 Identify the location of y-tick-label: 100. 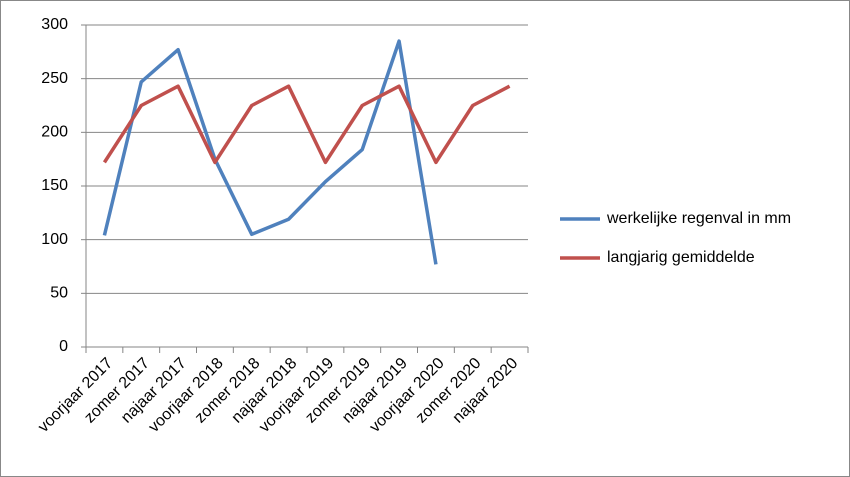
(54, 239).